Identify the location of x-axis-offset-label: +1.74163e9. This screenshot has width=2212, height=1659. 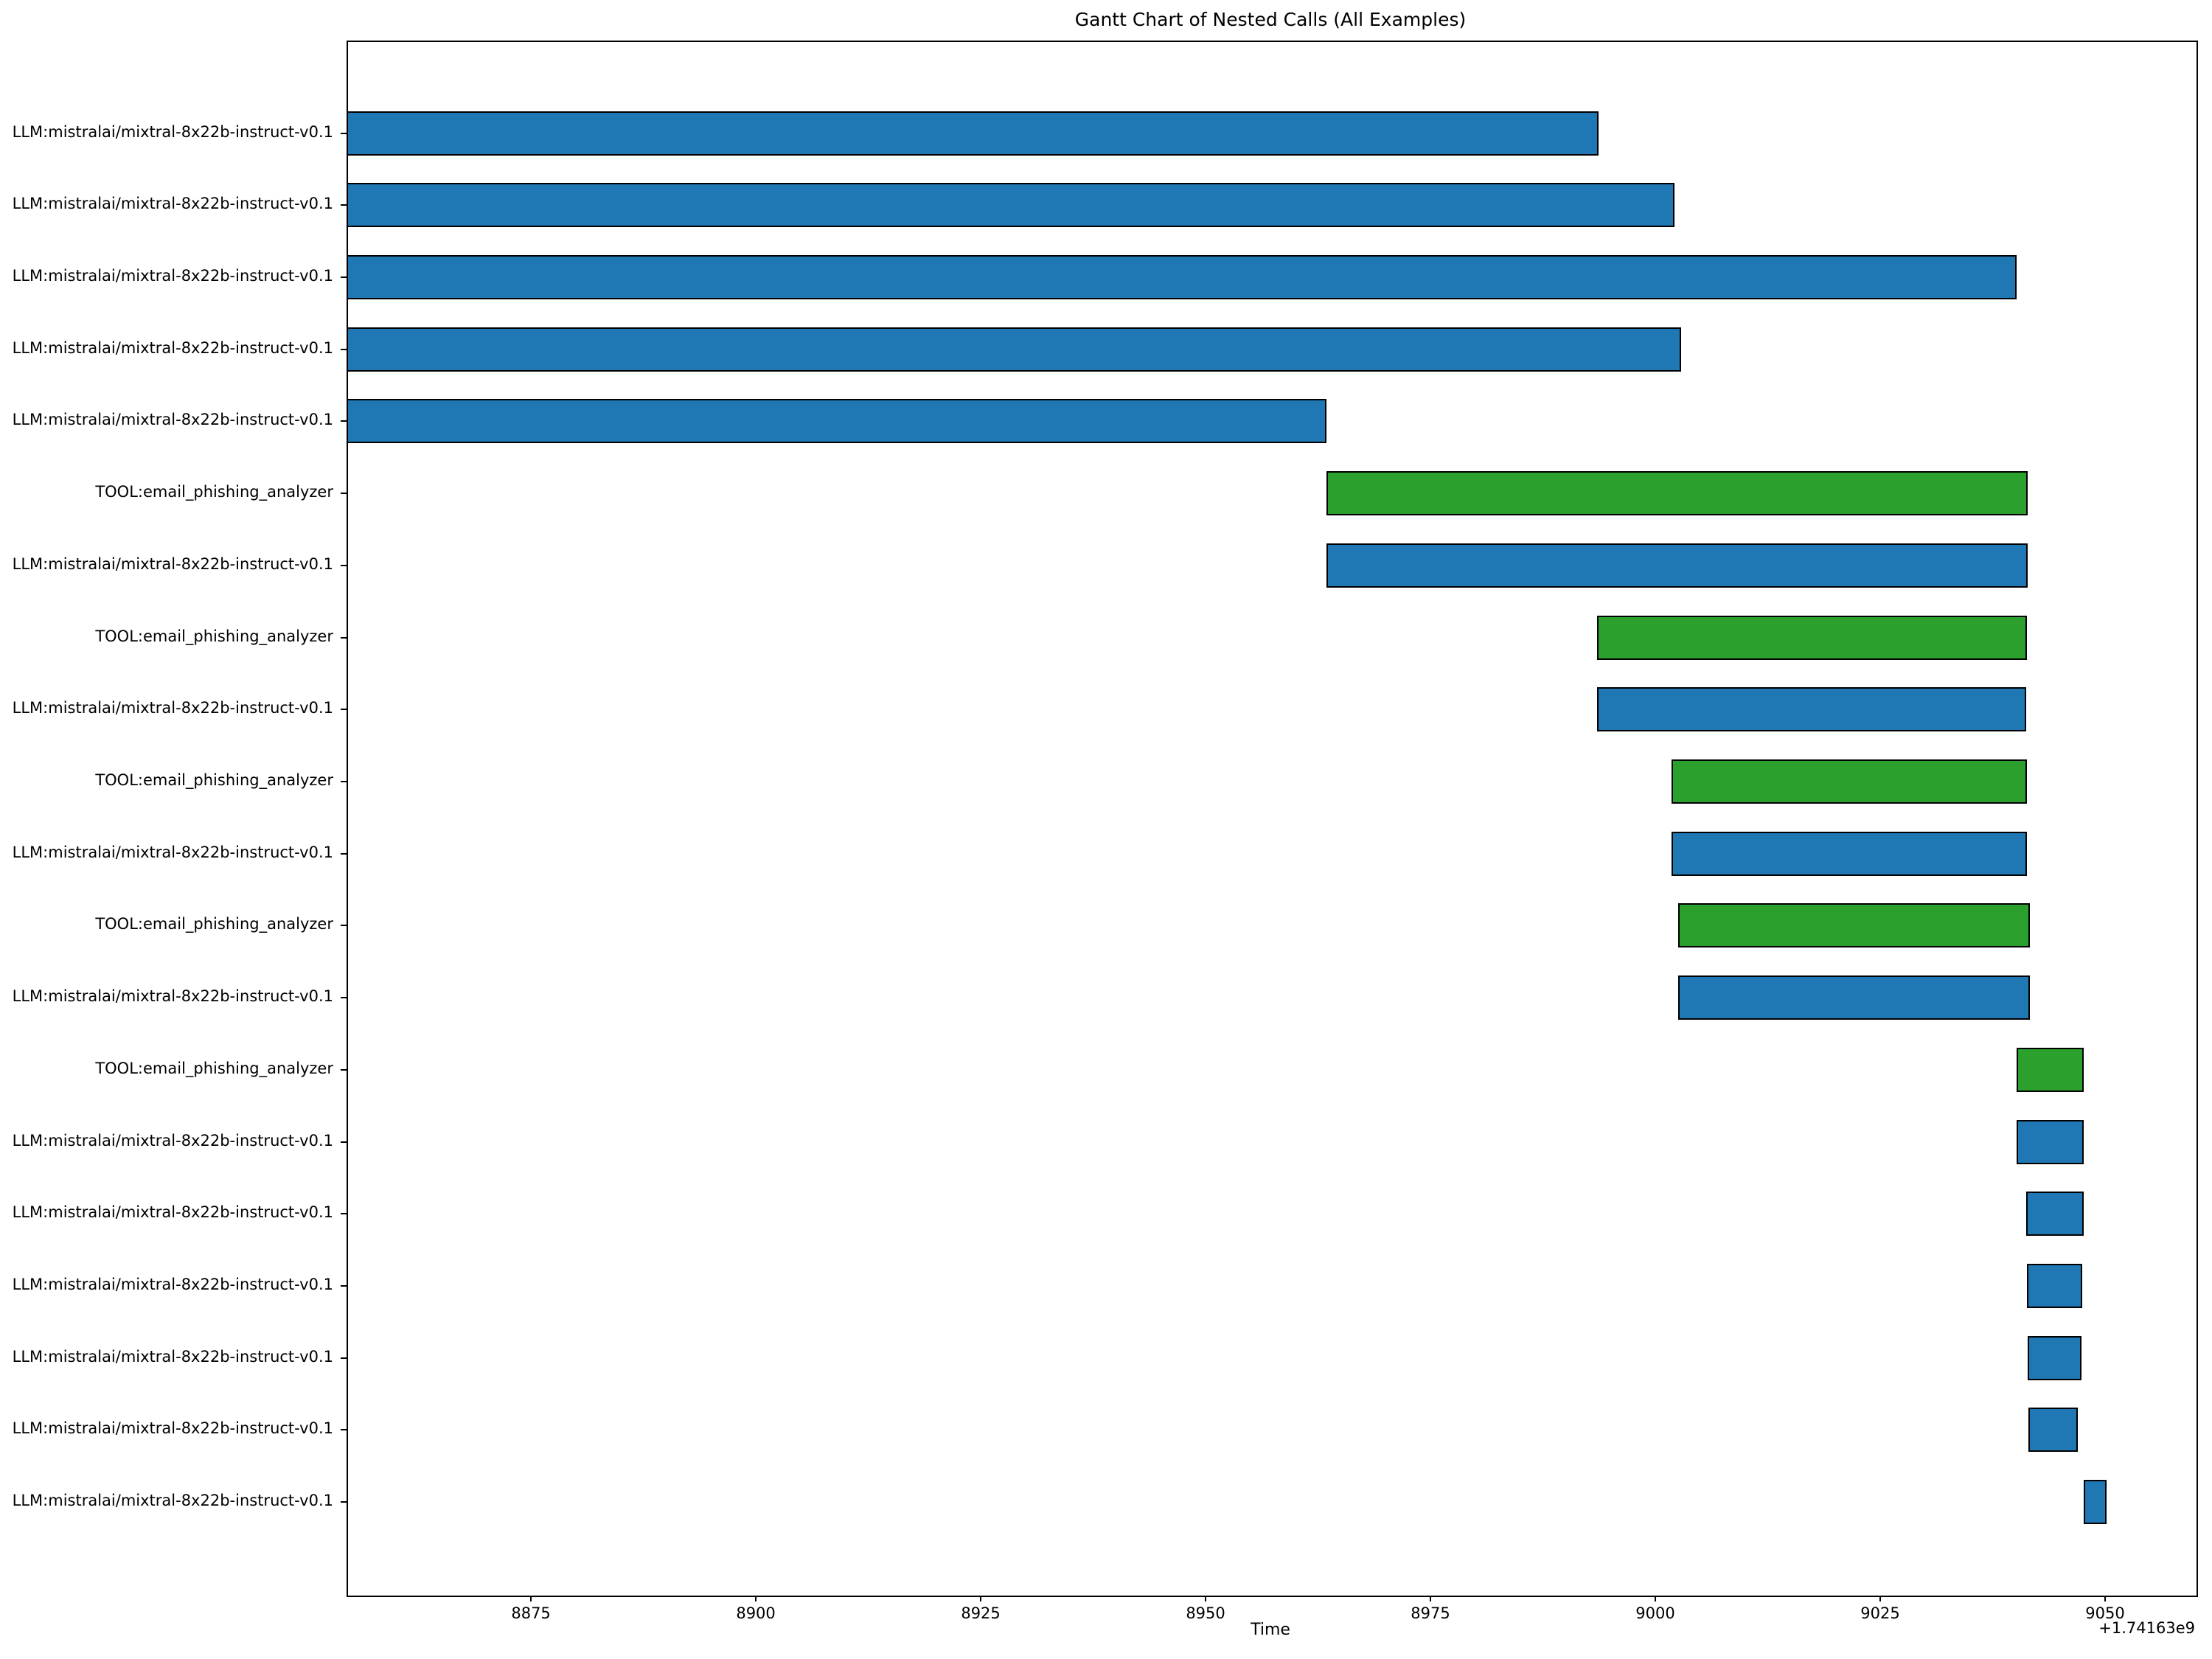
(2146, 1628).